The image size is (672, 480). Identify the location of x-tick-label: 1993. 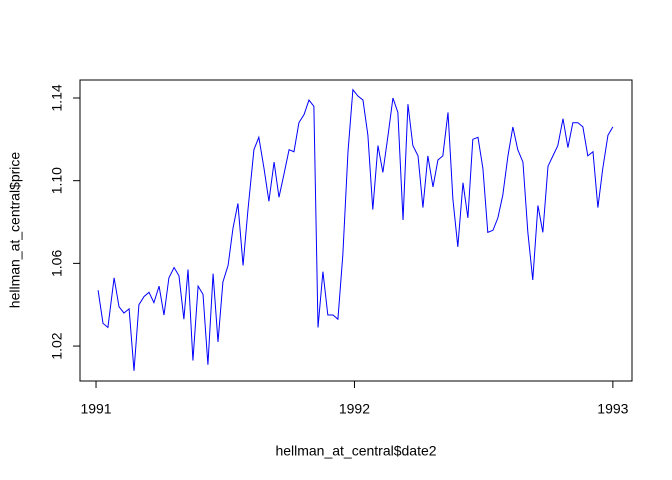
(612, 409).